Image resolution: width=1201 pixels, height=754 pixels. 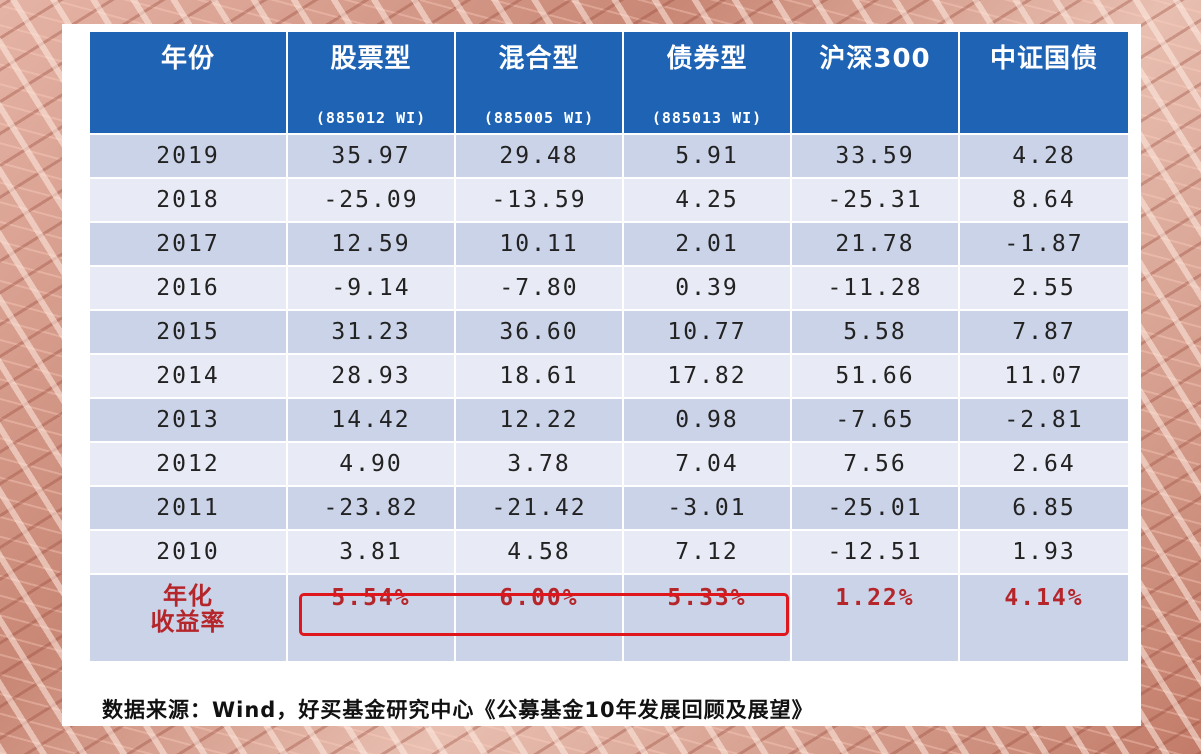 What do you see at coordinates (875, 618) in the screenshot?
I see `annualized-value: 1.22%` at bounding box center [875, 618].